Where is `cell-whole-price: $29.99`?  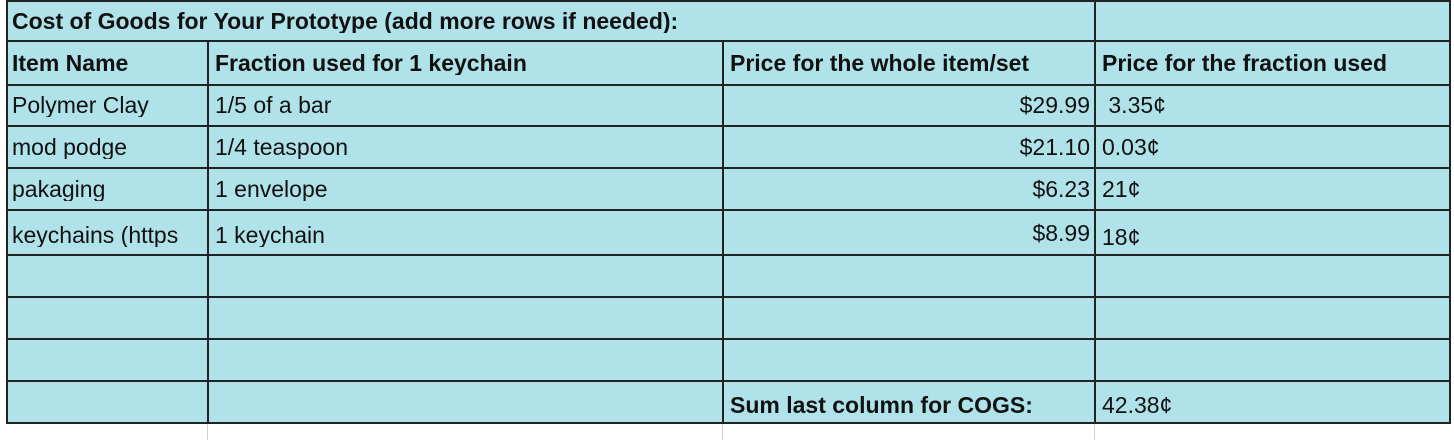
cell-whole-price: $29.99 is located at coordinates (1054, 105).